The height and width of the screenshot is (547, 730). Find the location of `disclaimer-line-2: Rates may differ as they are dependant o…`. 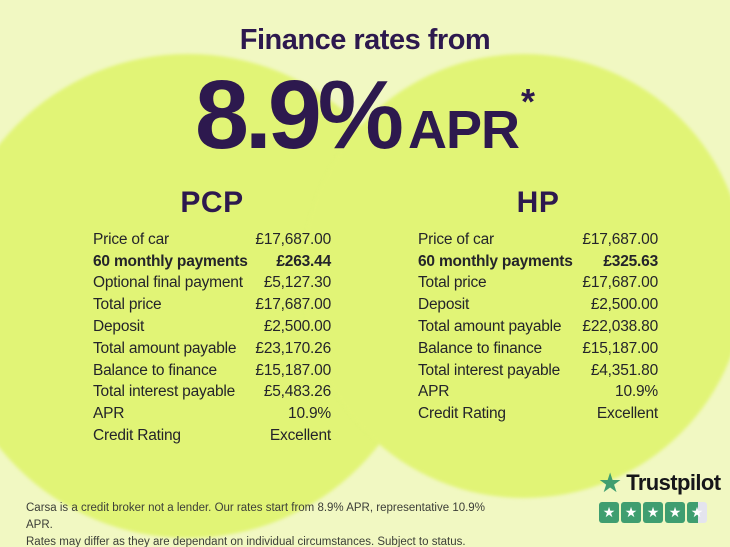

disclaimer-line-2: Rates may differ as they are dependant o… is located at coordinates (246, 541).